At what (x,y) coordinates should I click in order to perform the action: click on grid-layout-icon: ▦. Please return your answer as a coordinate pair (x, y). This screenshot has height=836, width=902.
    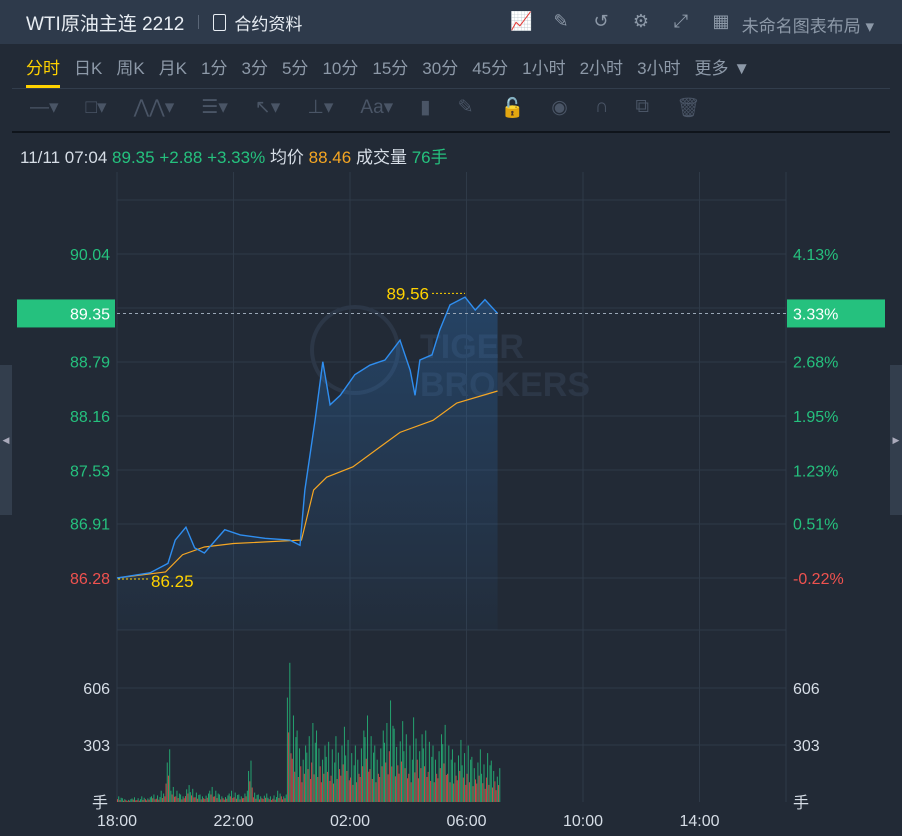
    Looking at the image, I should click on (721, 21).